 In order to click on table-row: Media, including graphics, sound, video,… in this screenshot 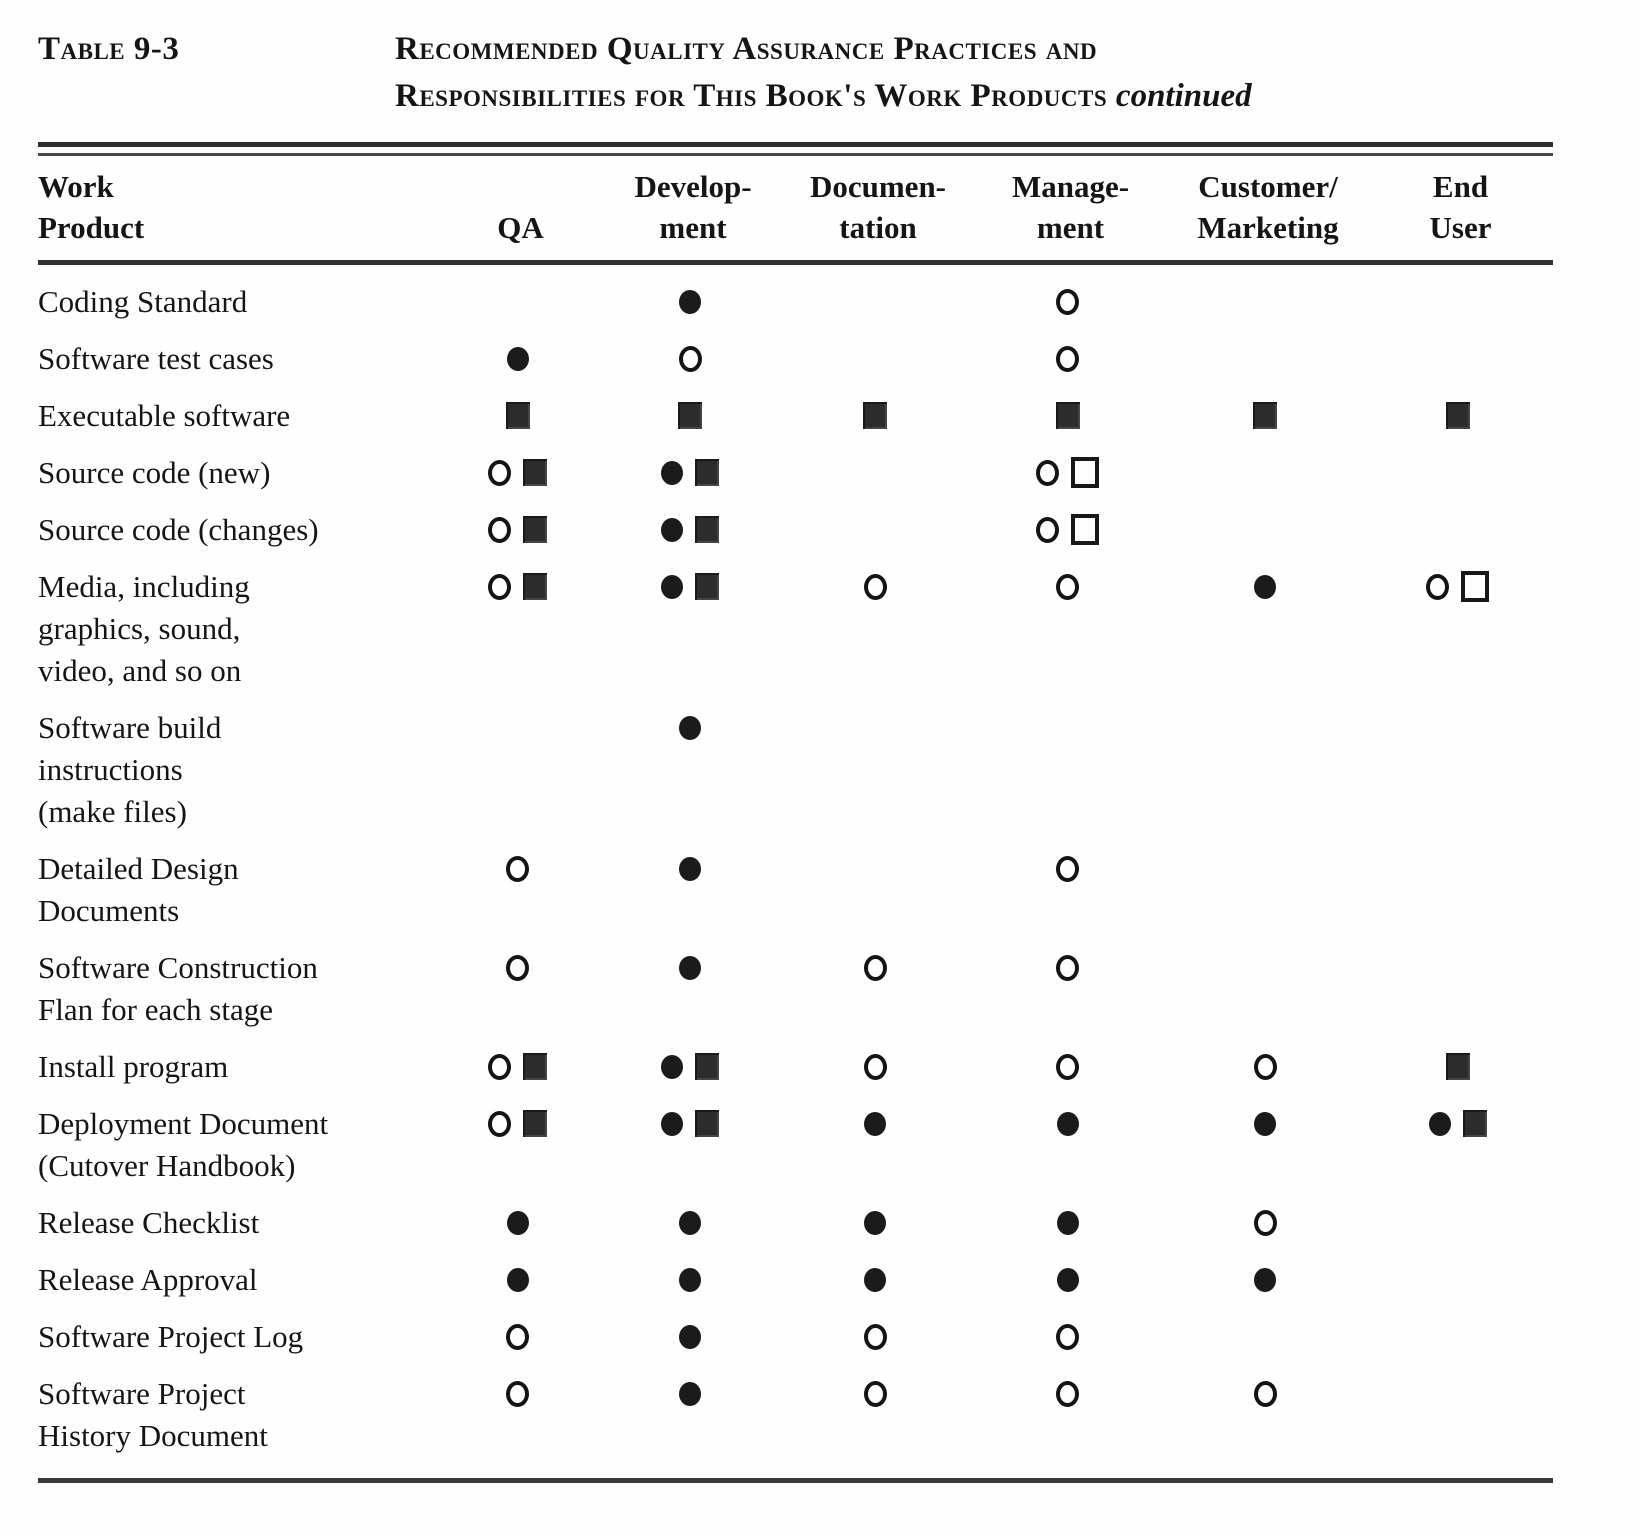, I will do `click(795, 628)`.